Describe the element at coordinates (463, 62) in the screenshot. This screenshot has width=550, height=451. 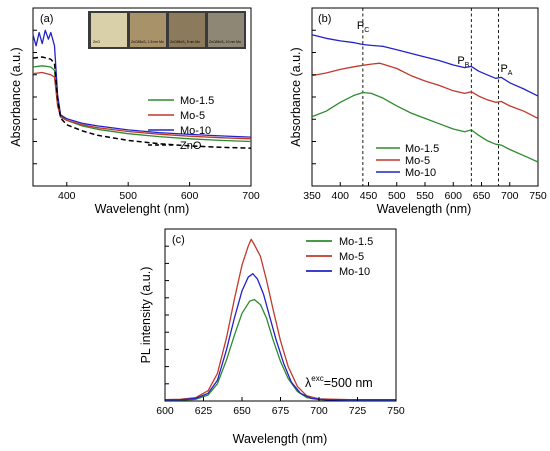
I see `peak-label-pb: PB` at that location.